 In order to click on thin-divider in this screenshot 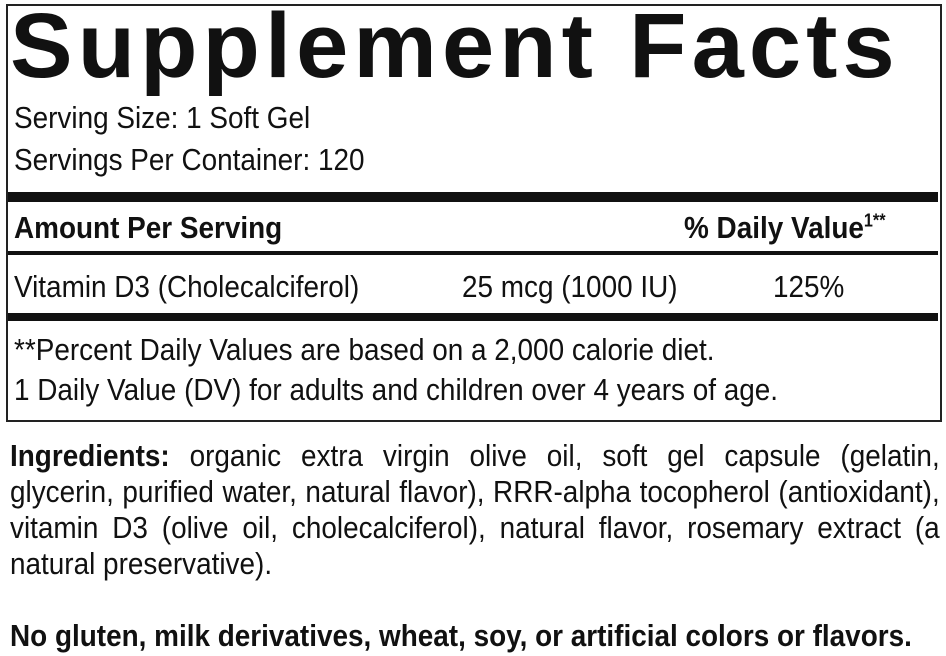, I will do `click(473, 253)`.